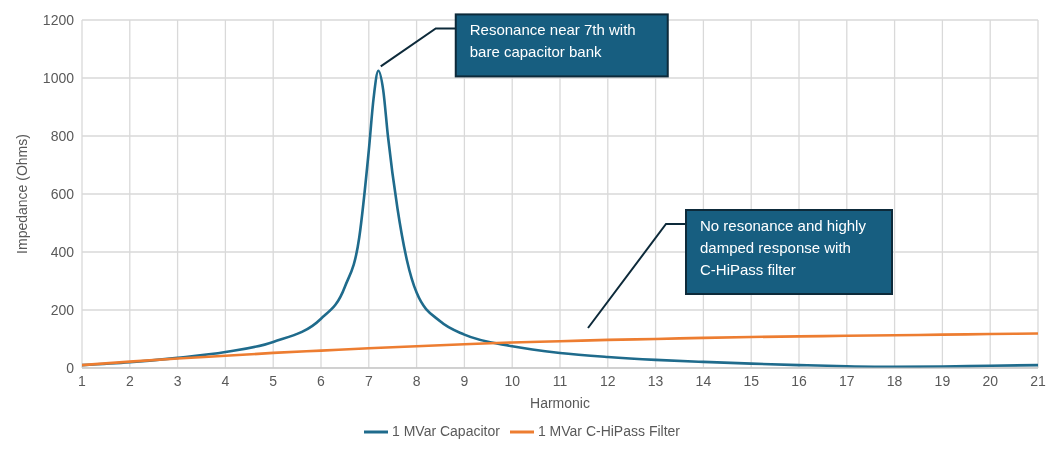 This screenshot has width=1056, height=457. Describe the element at coordinates (225, 380) in the screenshot. I see `x-tick-label: 4` at that location.